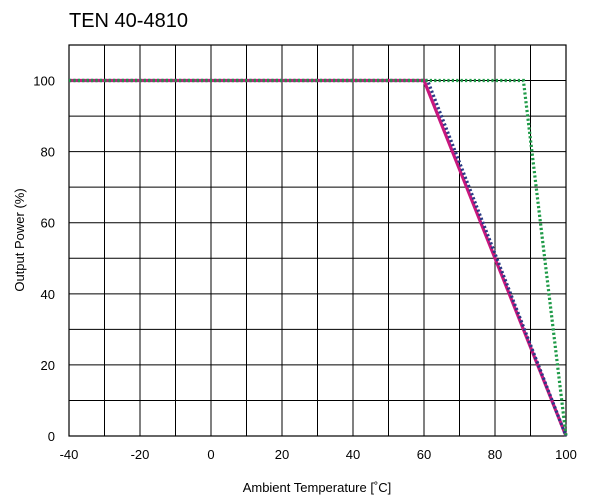 Image resolution: width=599 pixels, height=499 pixels. Describe the element at coordinates (128, 21) in the screenshot. I see `chart-title: TEN 40-4810` at that location.